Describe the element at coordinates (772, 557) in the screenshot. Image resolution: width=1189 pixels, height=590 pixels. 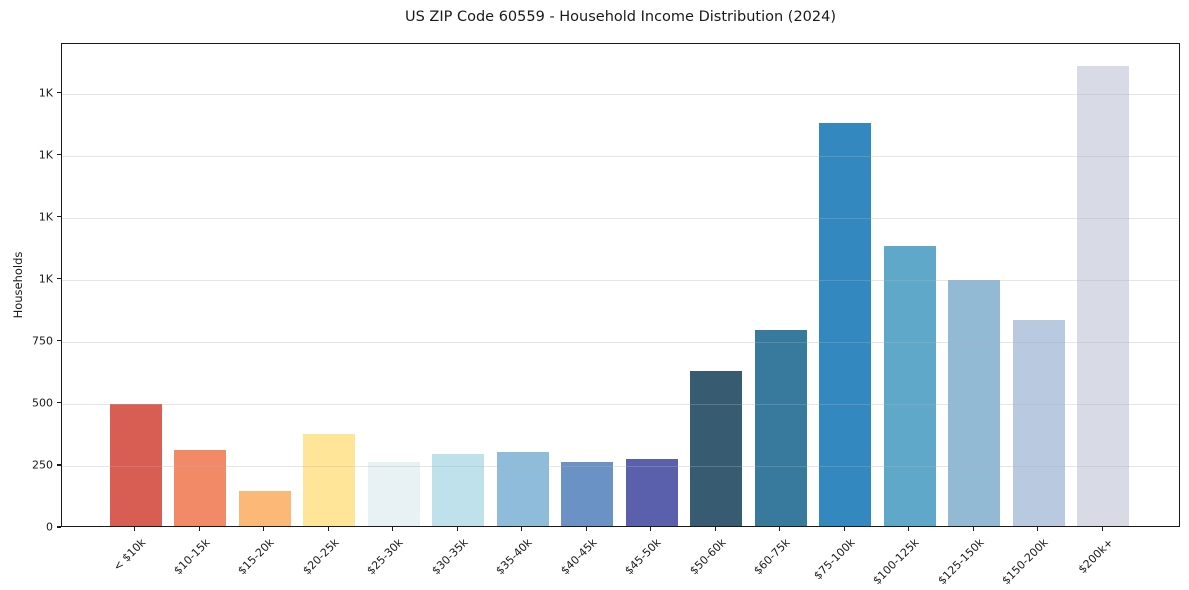
I see `x-tick-label: $60-75k` at that location.